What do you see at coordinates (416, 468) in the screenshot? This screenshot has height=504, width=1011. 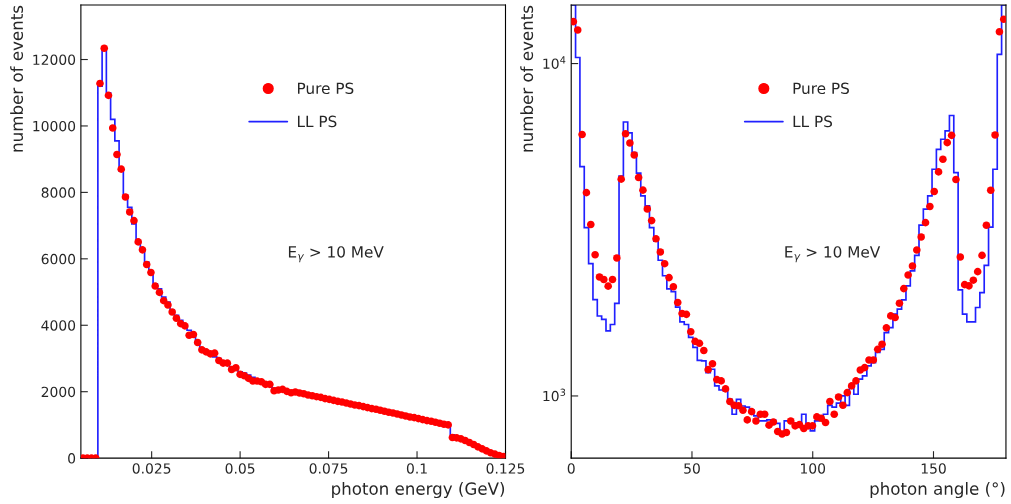 I see `x-tick-label: 0.1` at bounding box center [416, 468].